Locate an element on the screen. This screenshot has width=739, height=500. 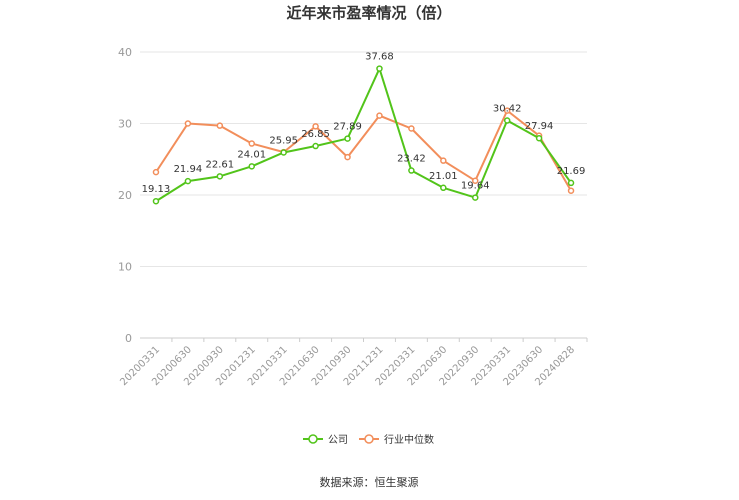
company-data-label: 21.94 is located at coordinates (188, 169).